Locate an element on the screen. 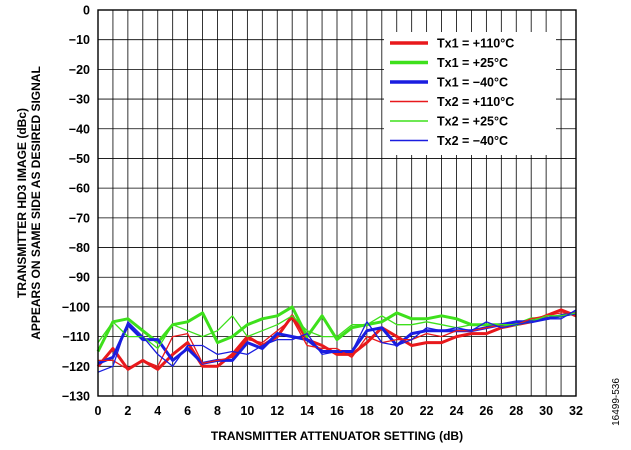 The width and height of the screenshot is (631, 450). series-layer is located at coordinates (336, 339).